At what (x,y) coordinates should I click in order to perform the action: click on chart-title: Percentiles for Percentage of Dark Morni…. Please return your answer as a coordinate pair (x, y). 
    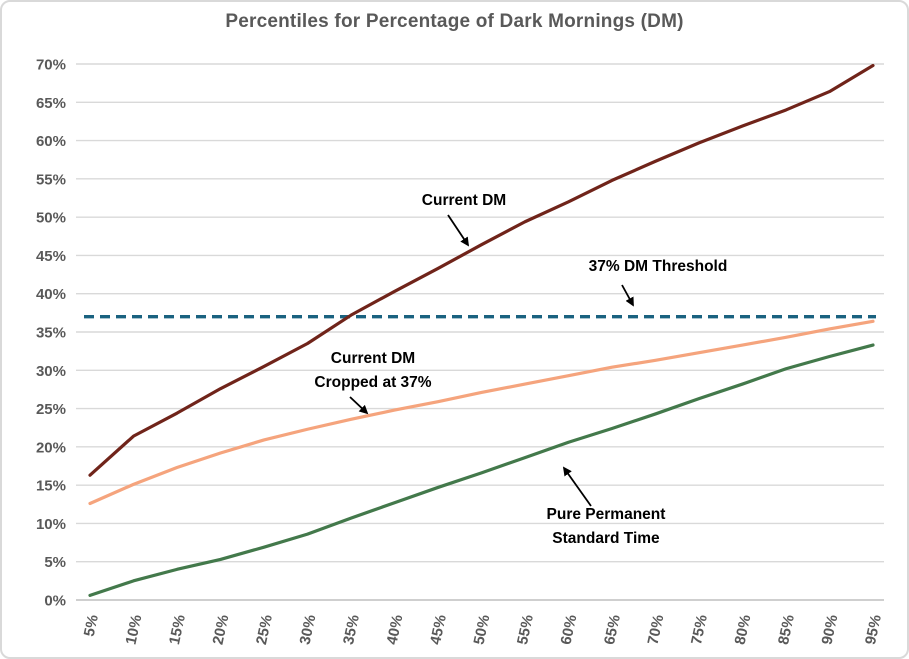
    Looking at the image, I should click on (454, 21).